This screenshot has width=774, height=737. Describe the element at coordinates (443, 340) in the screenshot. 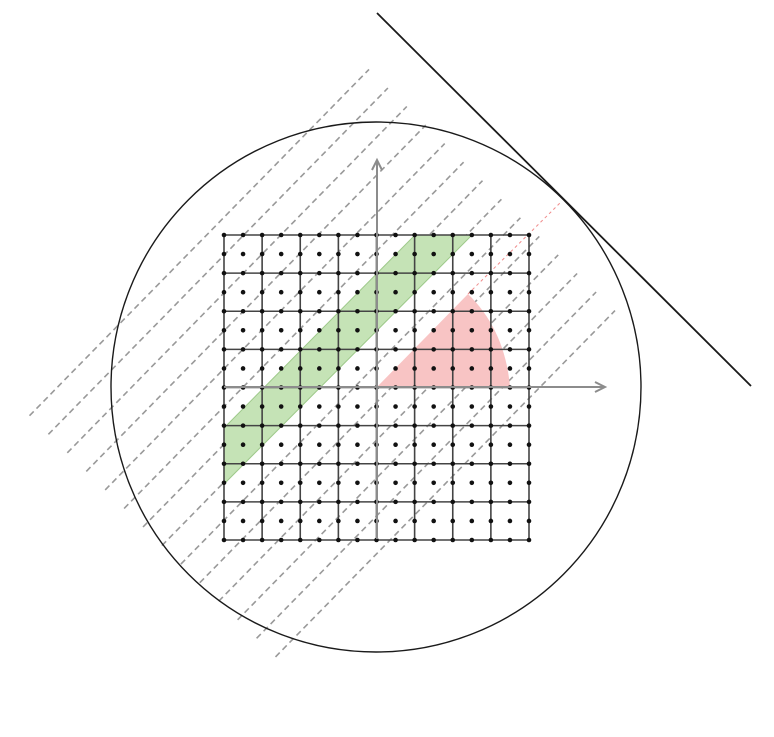

I see `red-sector` at that location.